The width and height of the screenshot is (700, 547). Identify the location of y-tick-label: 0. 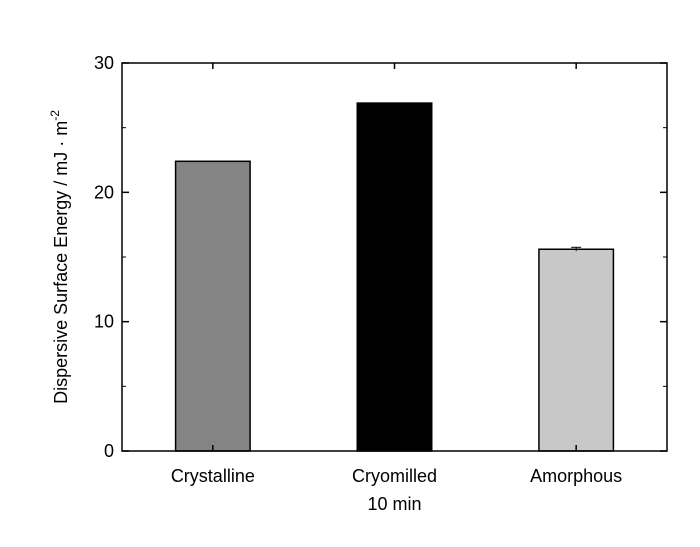
(109, 451).